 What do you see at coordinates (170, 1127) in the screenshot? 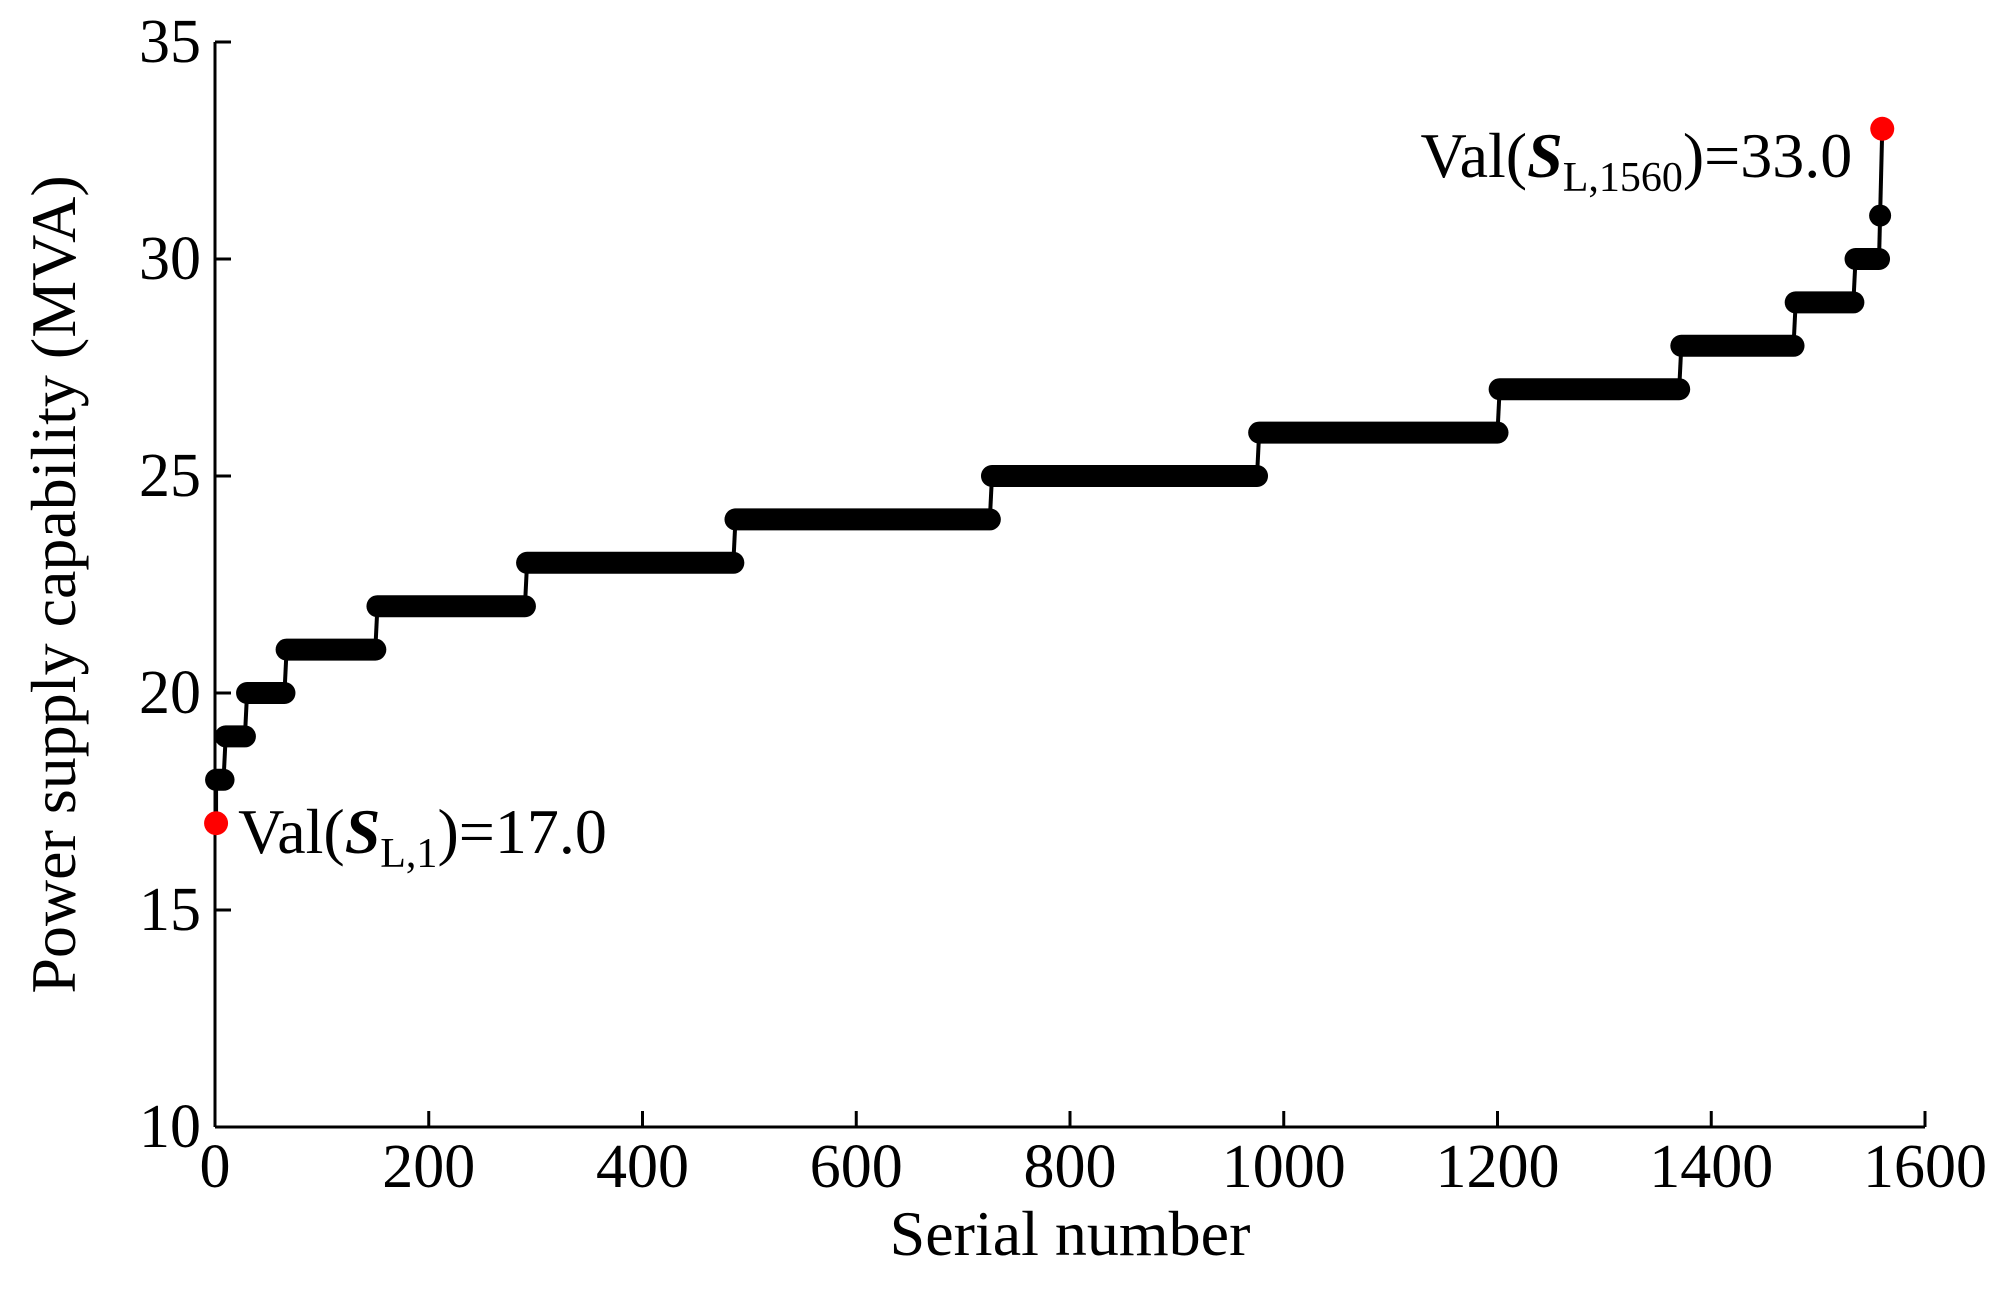
I see `y-tick-label: 10` at bounding box center [170, 1127].